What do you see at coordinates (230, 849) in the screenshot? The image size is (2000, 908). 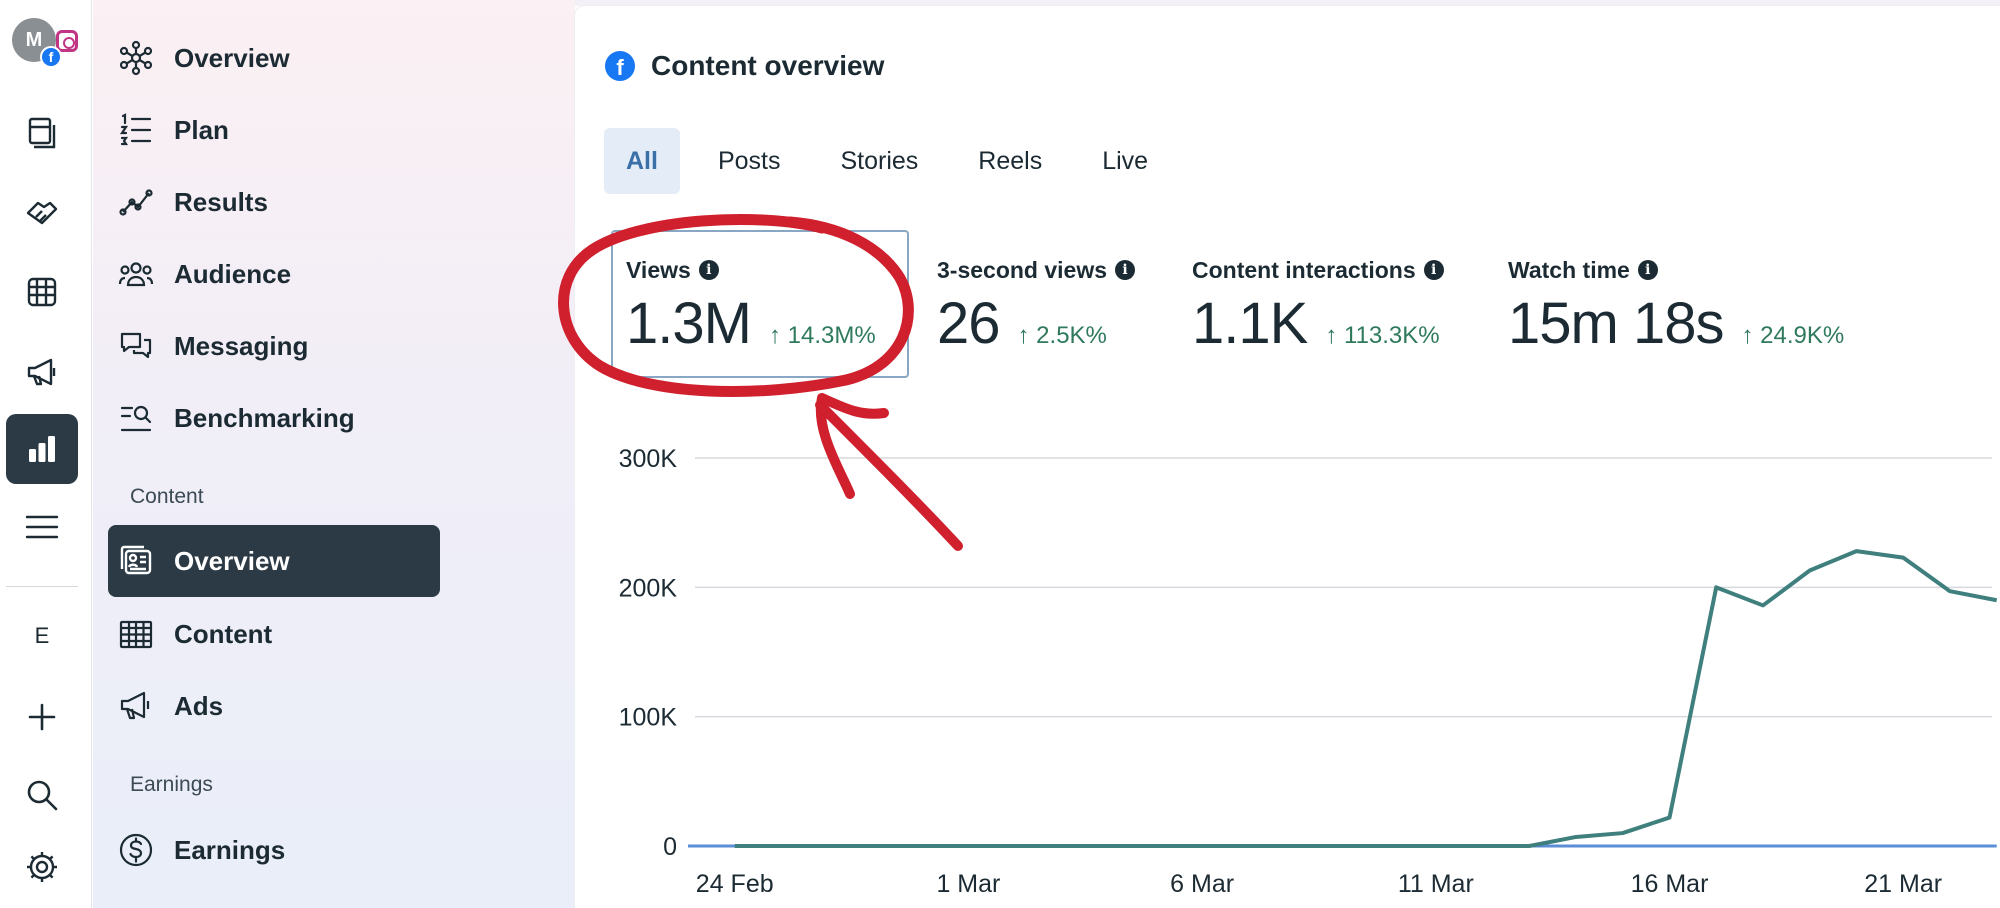 I see `sidebar-item-label: Earnings` at bounding box center [230, 849].